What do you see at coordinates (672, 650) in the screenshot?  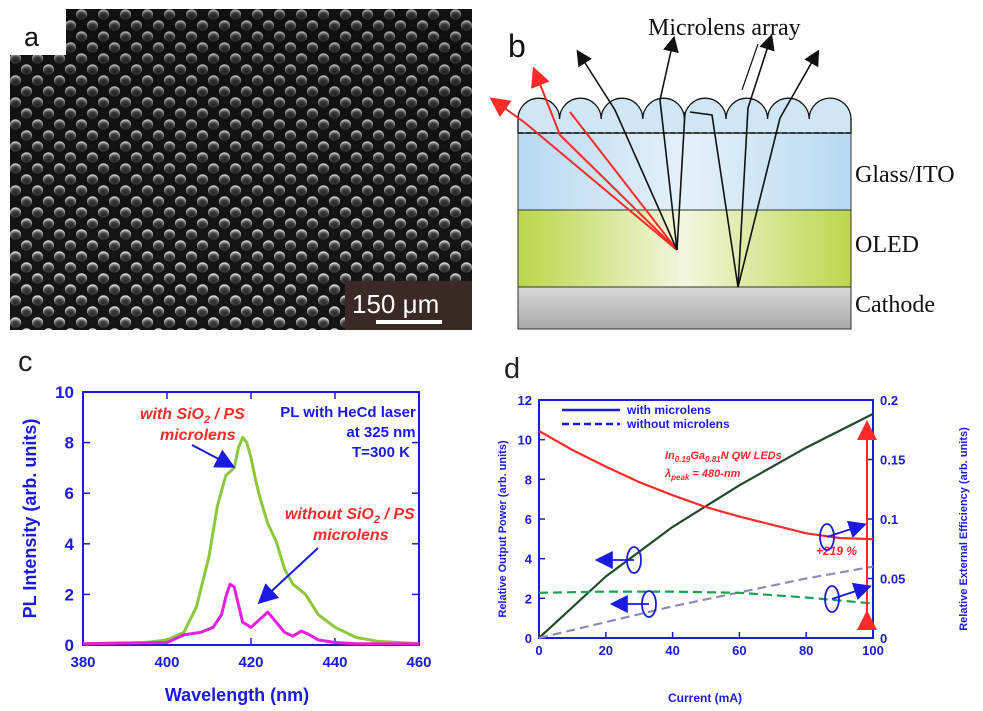 I see `d-x-tick-label: 40` at bounding box center [672, 650].